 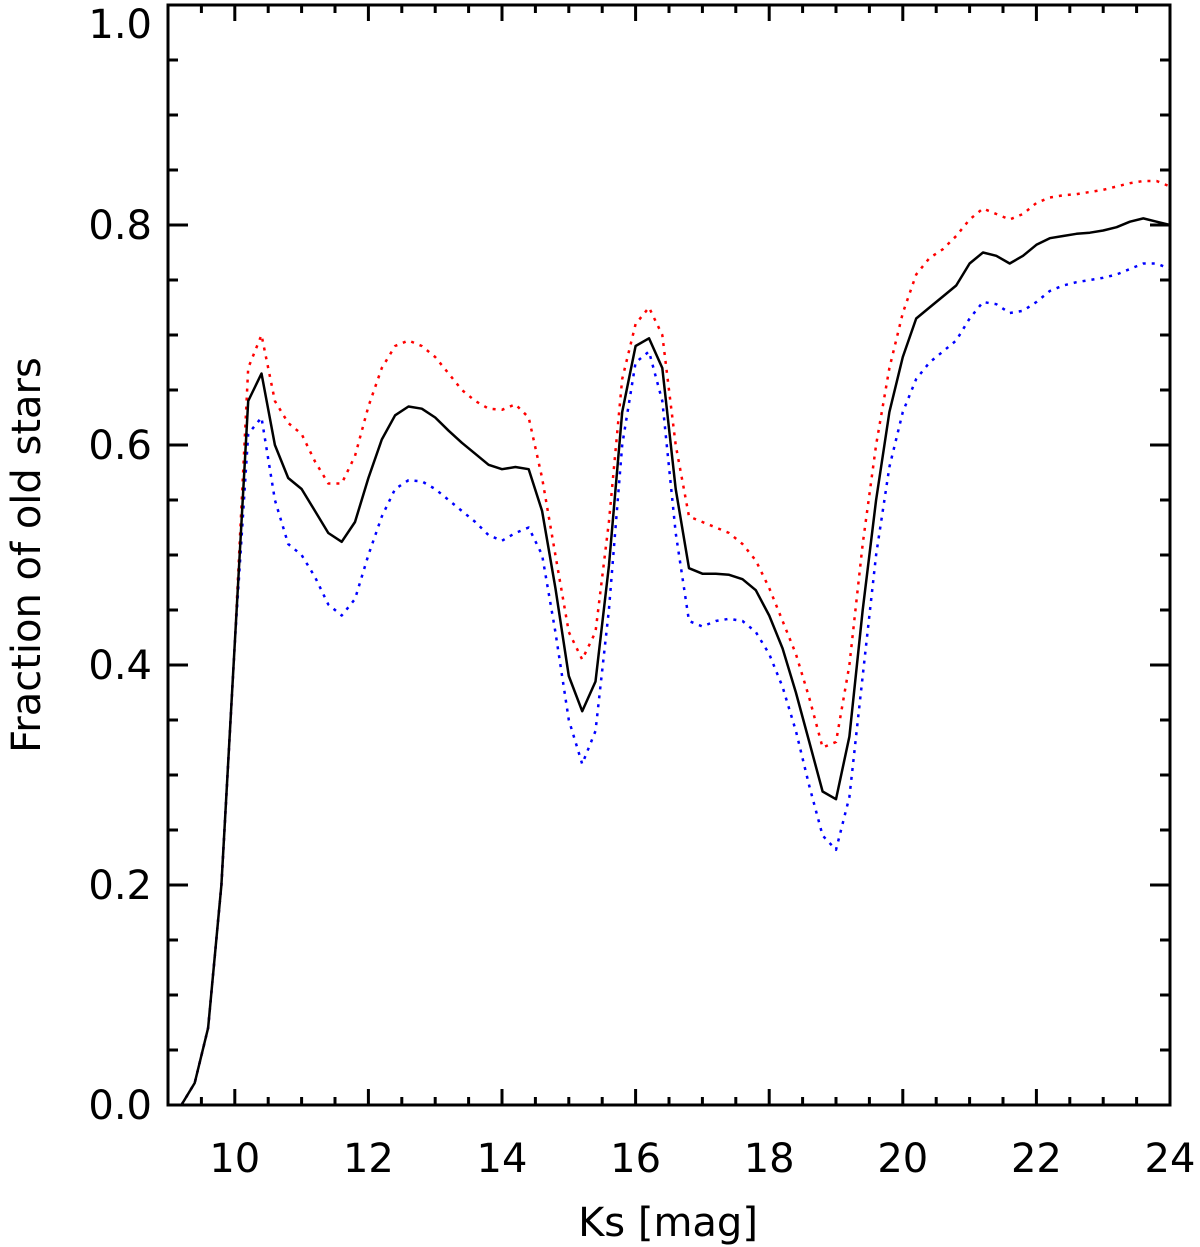 I want to click on x-tick-label: 12, so click(x=368, y=1159).